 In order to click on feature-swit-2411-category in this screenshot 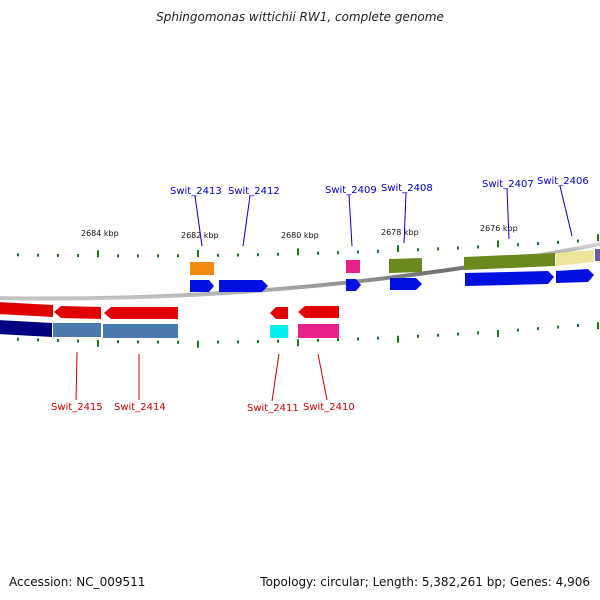, I will do `click(279, 331)`.